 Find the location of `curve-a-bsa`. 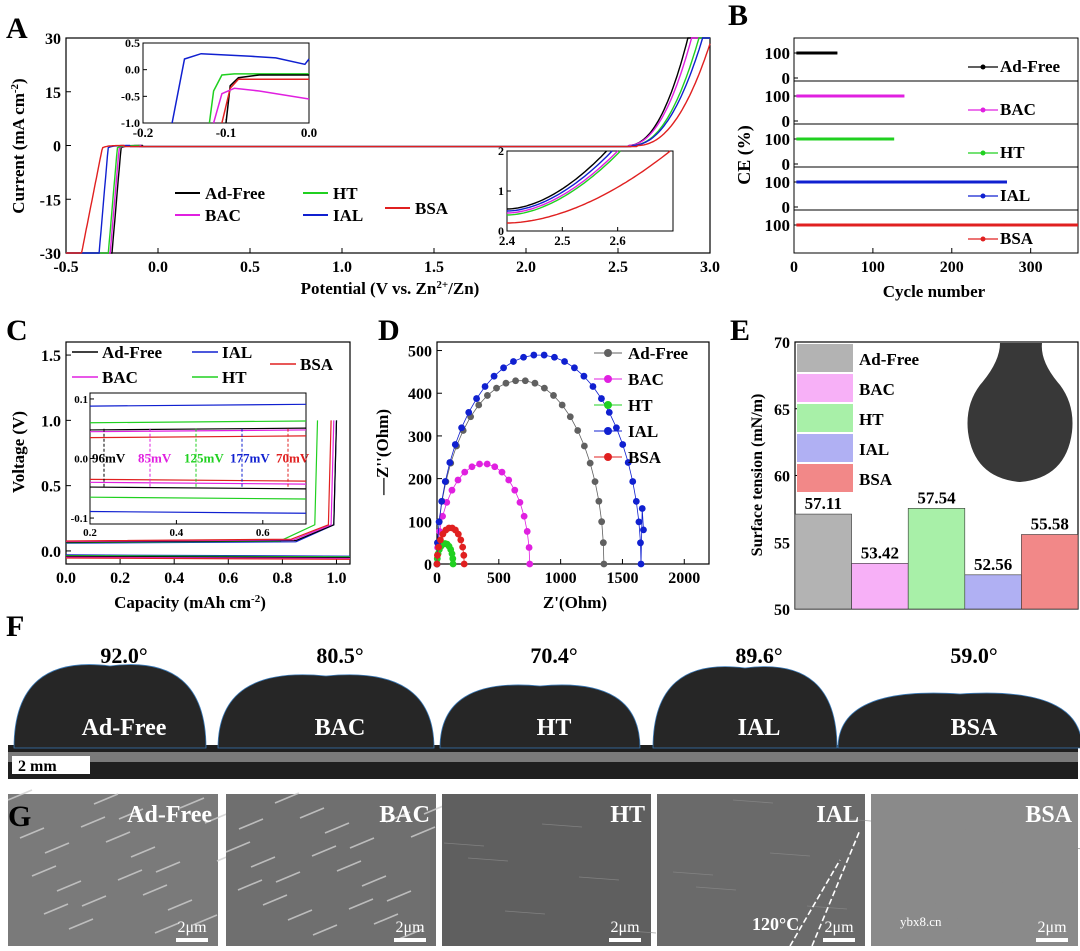

curve-a-bsa is located at coordinates (388, 148).